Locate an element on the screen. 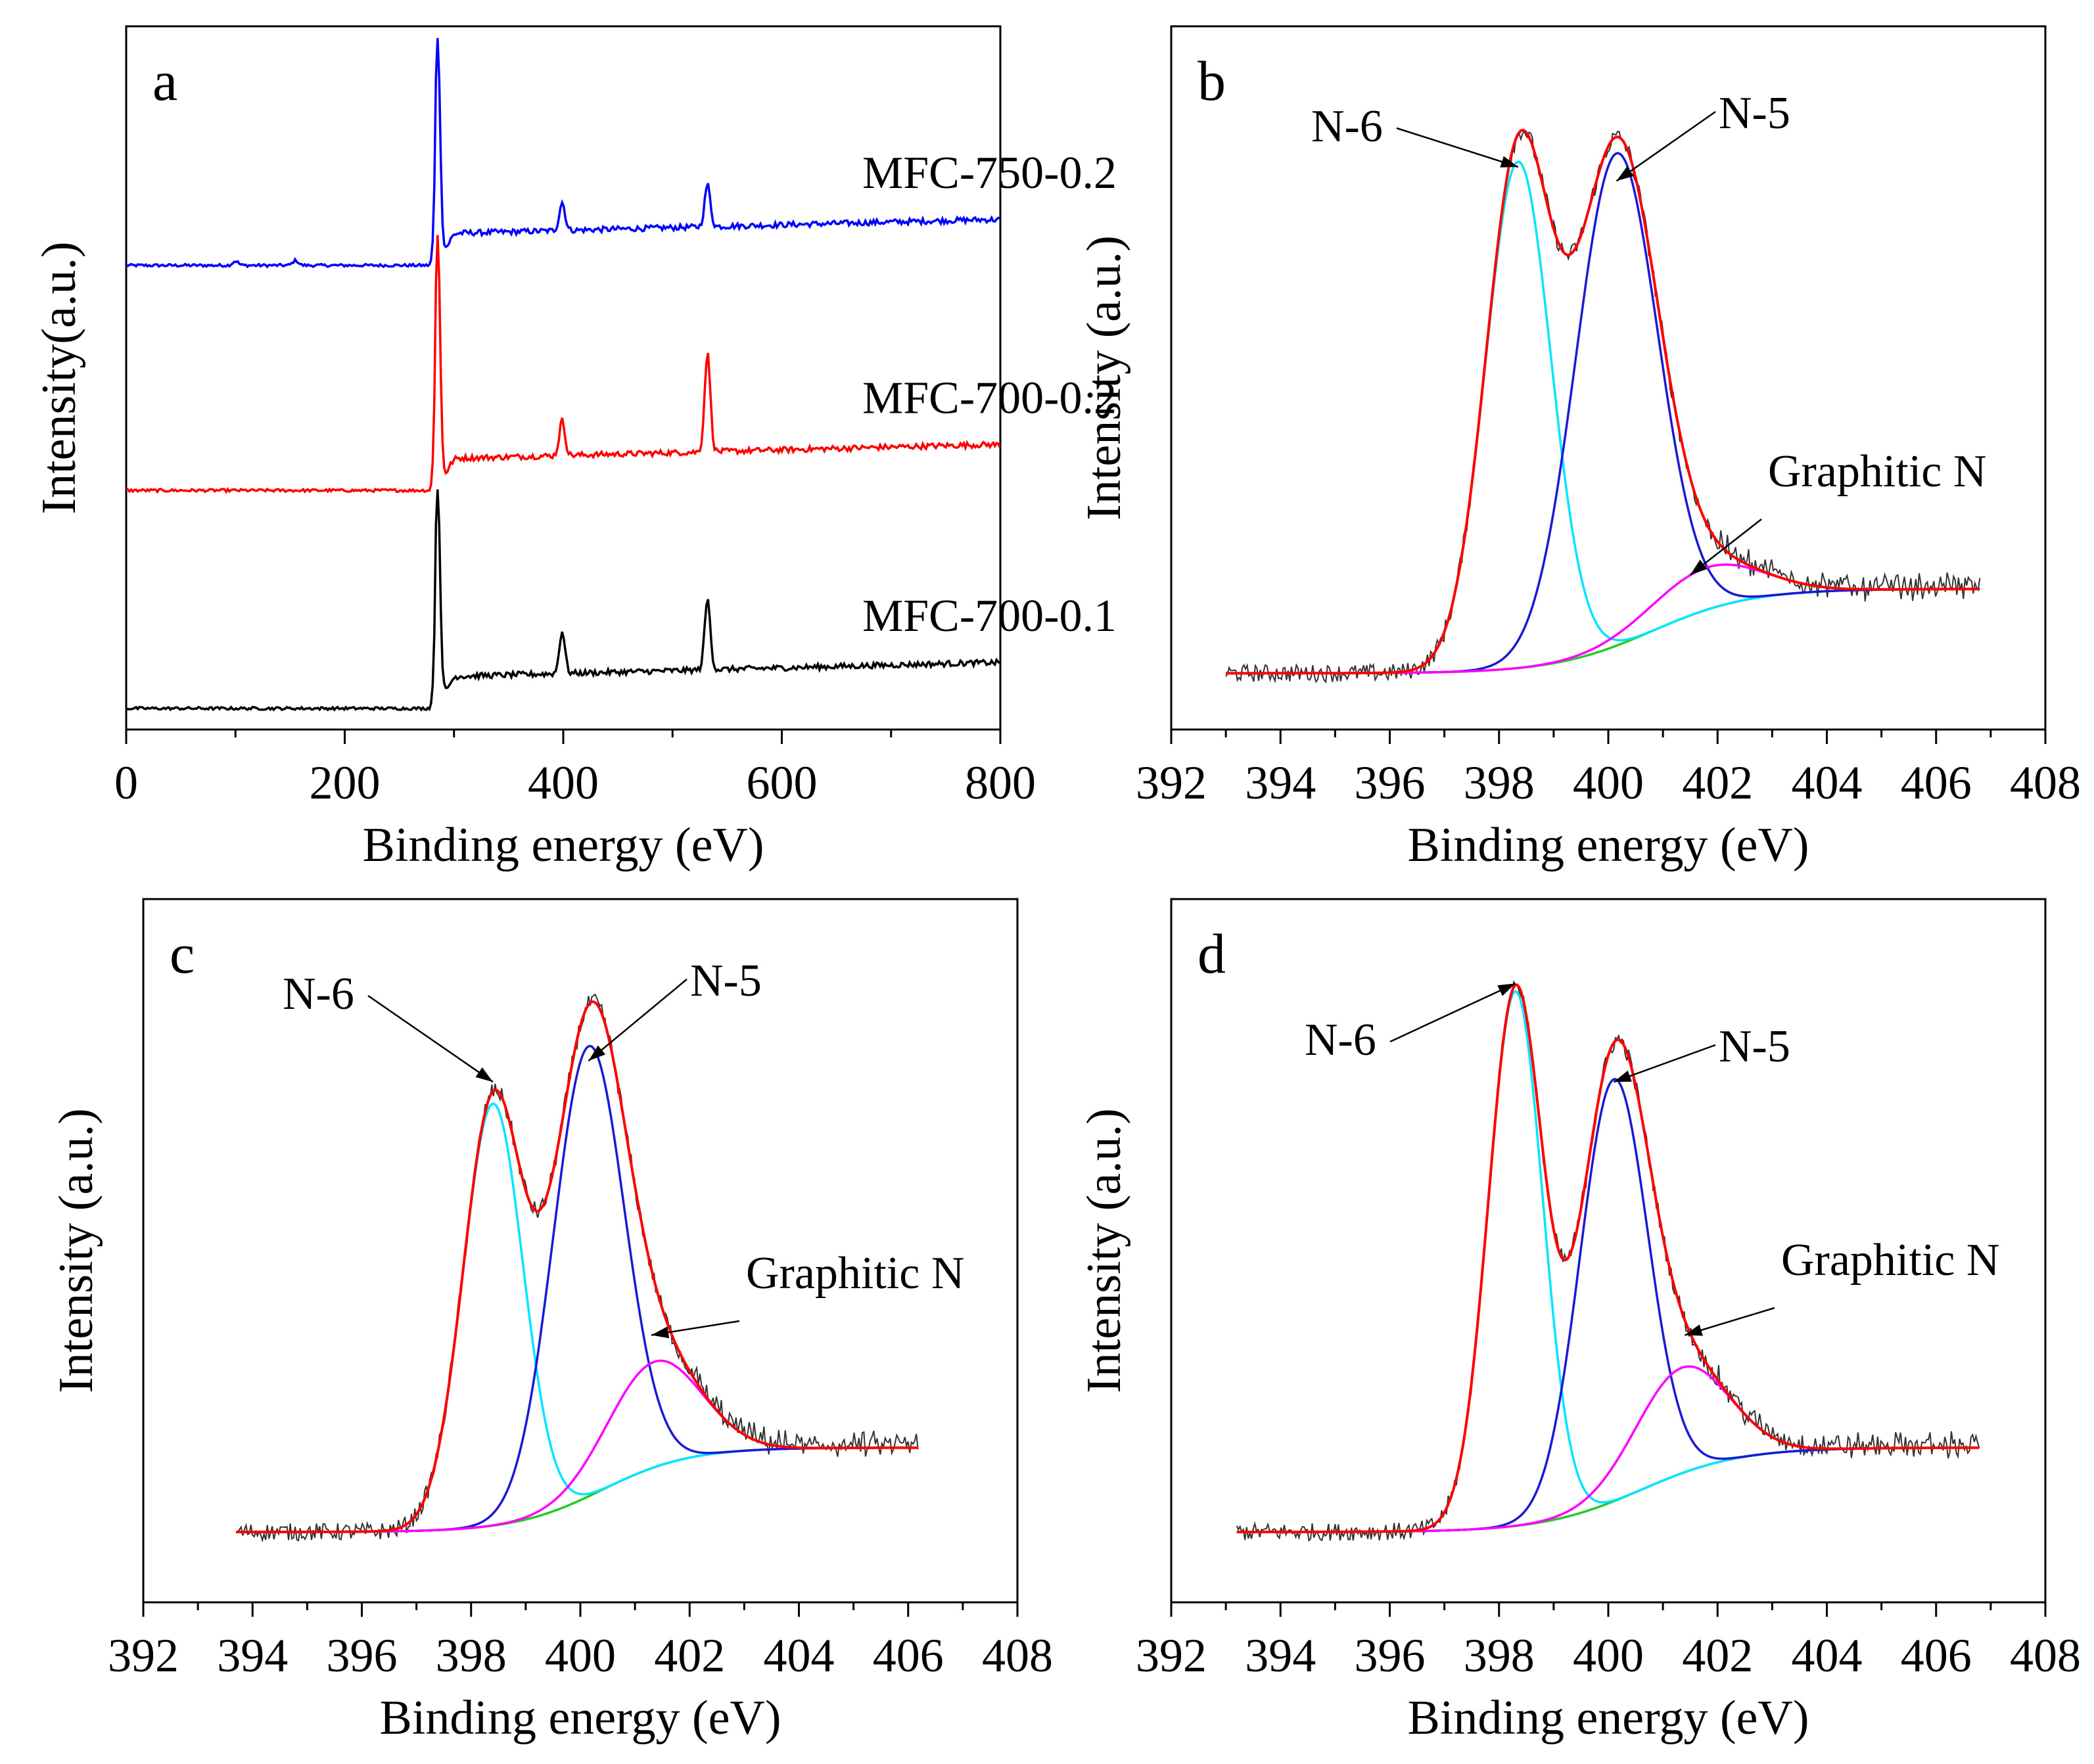 Image resolution: width=2094 pixels, height=1764 pixels. series-label: MFC-750-0.2 is located at coordinates (989, 173).